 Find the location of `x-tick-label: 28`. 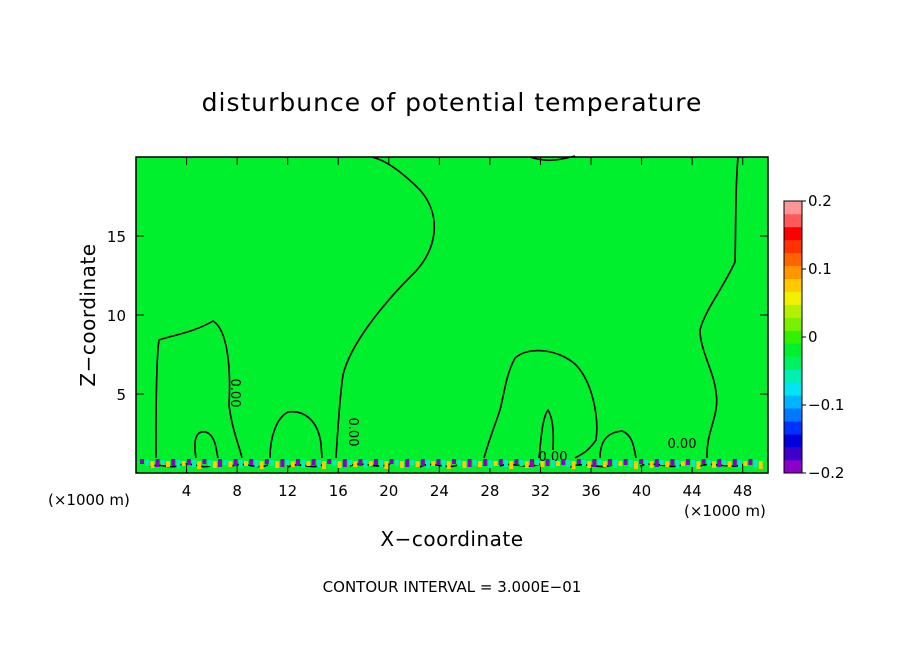

x-tick-label: 28 is located at coordinates (489, 491).